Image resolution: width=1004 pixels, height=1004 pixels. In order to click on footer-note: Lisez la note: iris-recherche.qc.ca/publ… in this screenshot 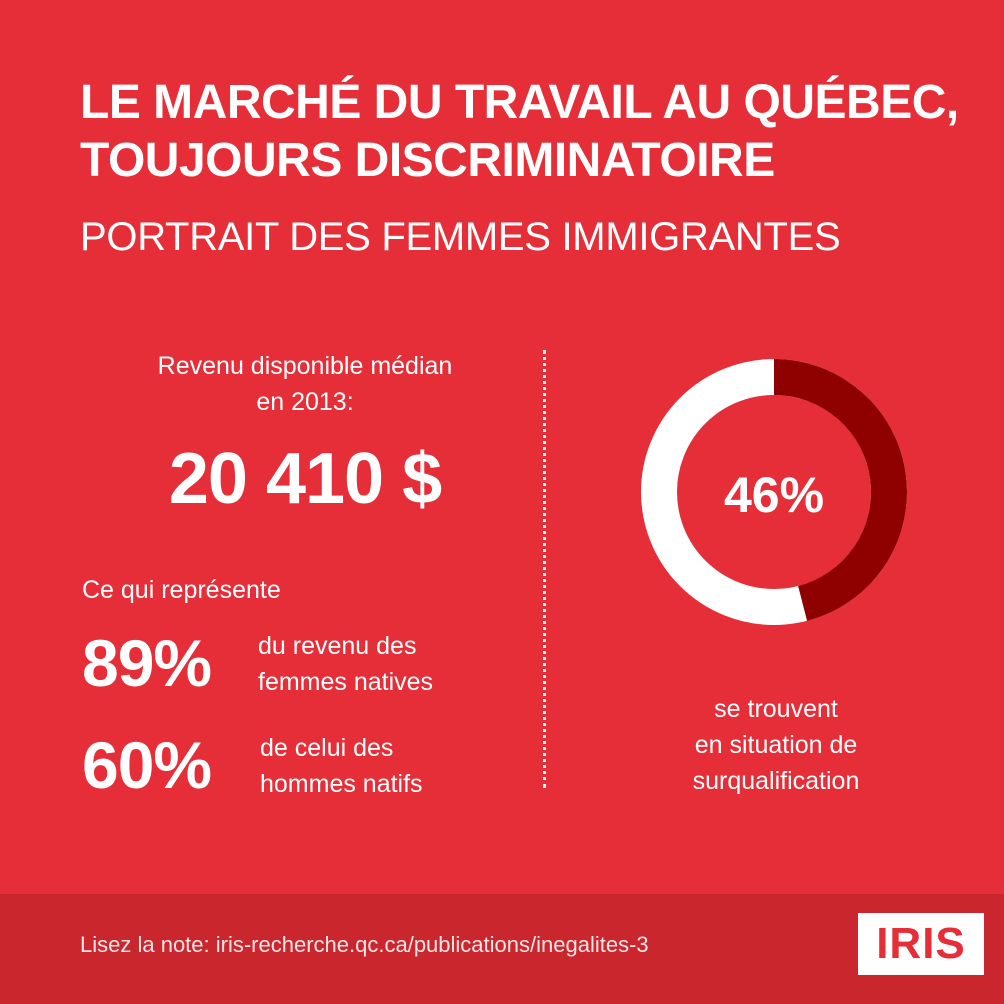, I will do `click(364, 944)`.